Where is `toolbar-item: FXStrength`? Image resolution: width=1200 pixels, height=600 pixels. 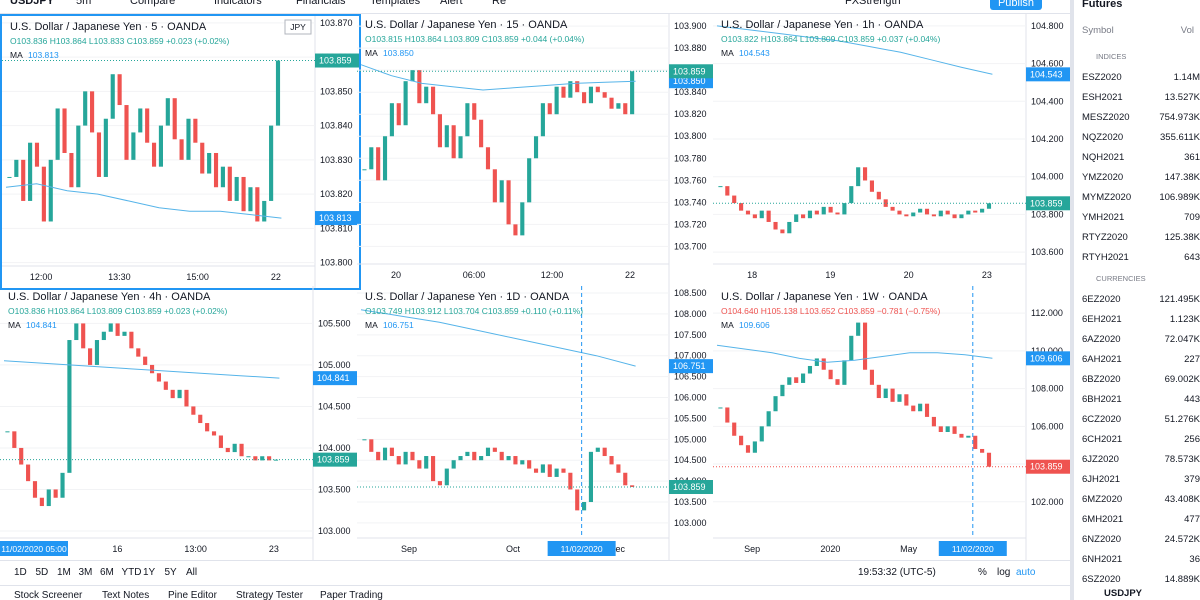 toolbar-item: FXStrength is located at coordinates (873, 3).